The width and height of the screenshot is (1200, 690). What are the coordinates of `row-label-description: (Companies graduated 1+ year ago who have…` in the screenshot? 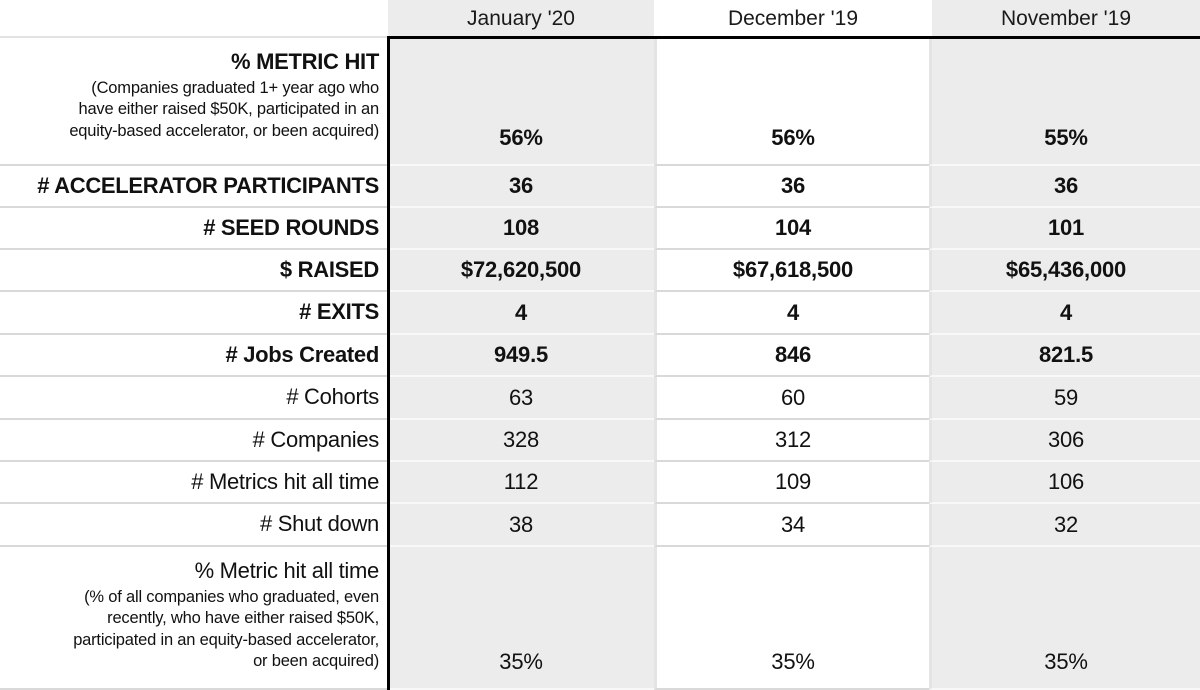 It's located at (224, 109).